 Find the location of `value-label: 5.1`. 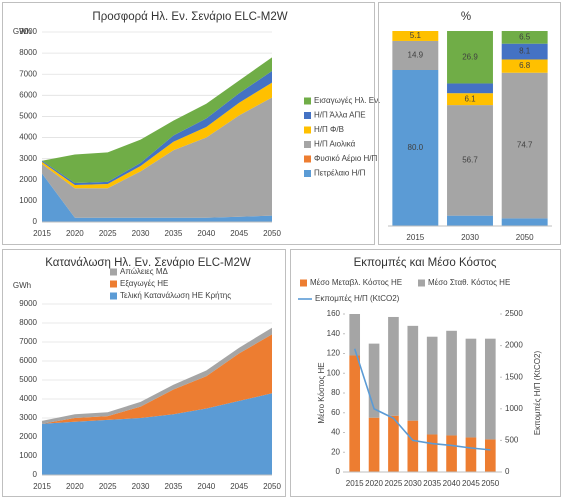

value-label: 5.1 is located at coordinates (416, 35).